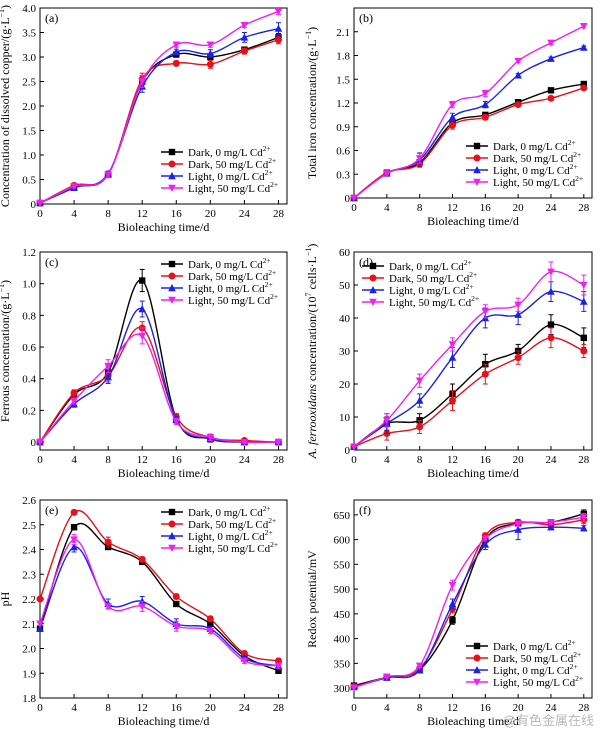 The height and width of the screenshot is (731, 600). I want to click on plot-frame, so click(473, 599).